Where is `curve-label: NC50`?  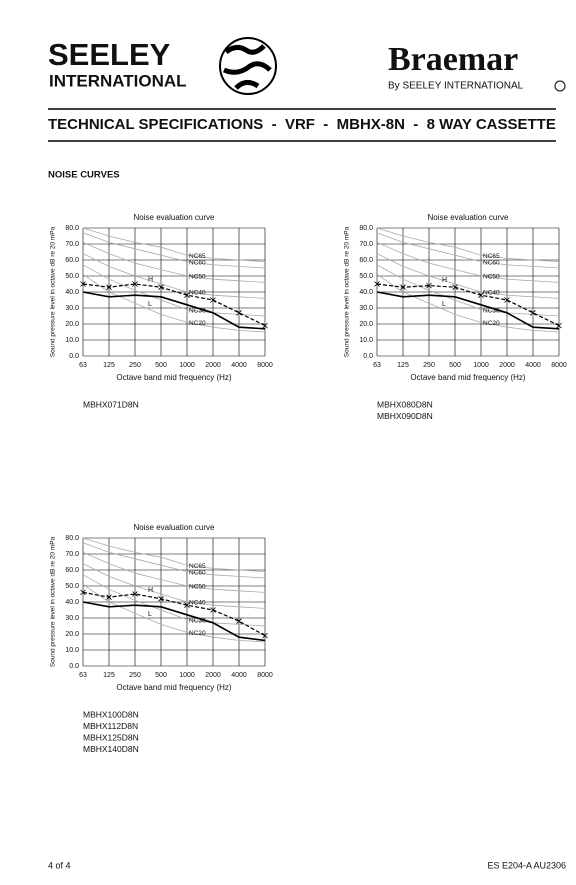
curve-label: NC50 is located at coordinates (197, 587).